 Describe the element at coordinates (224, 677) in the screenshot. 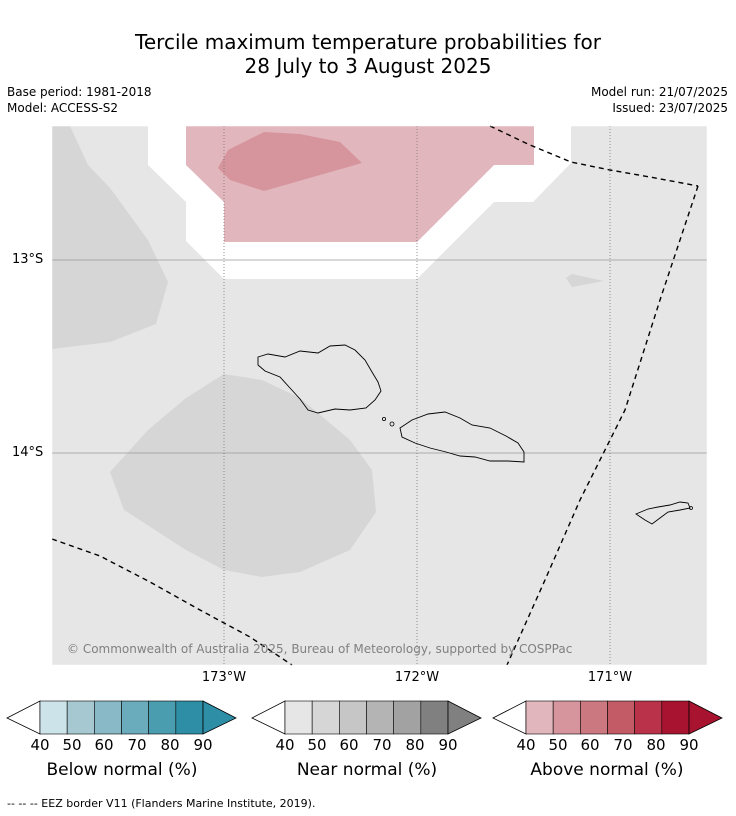

I see `lon-label-173w: 173°W` at that location.